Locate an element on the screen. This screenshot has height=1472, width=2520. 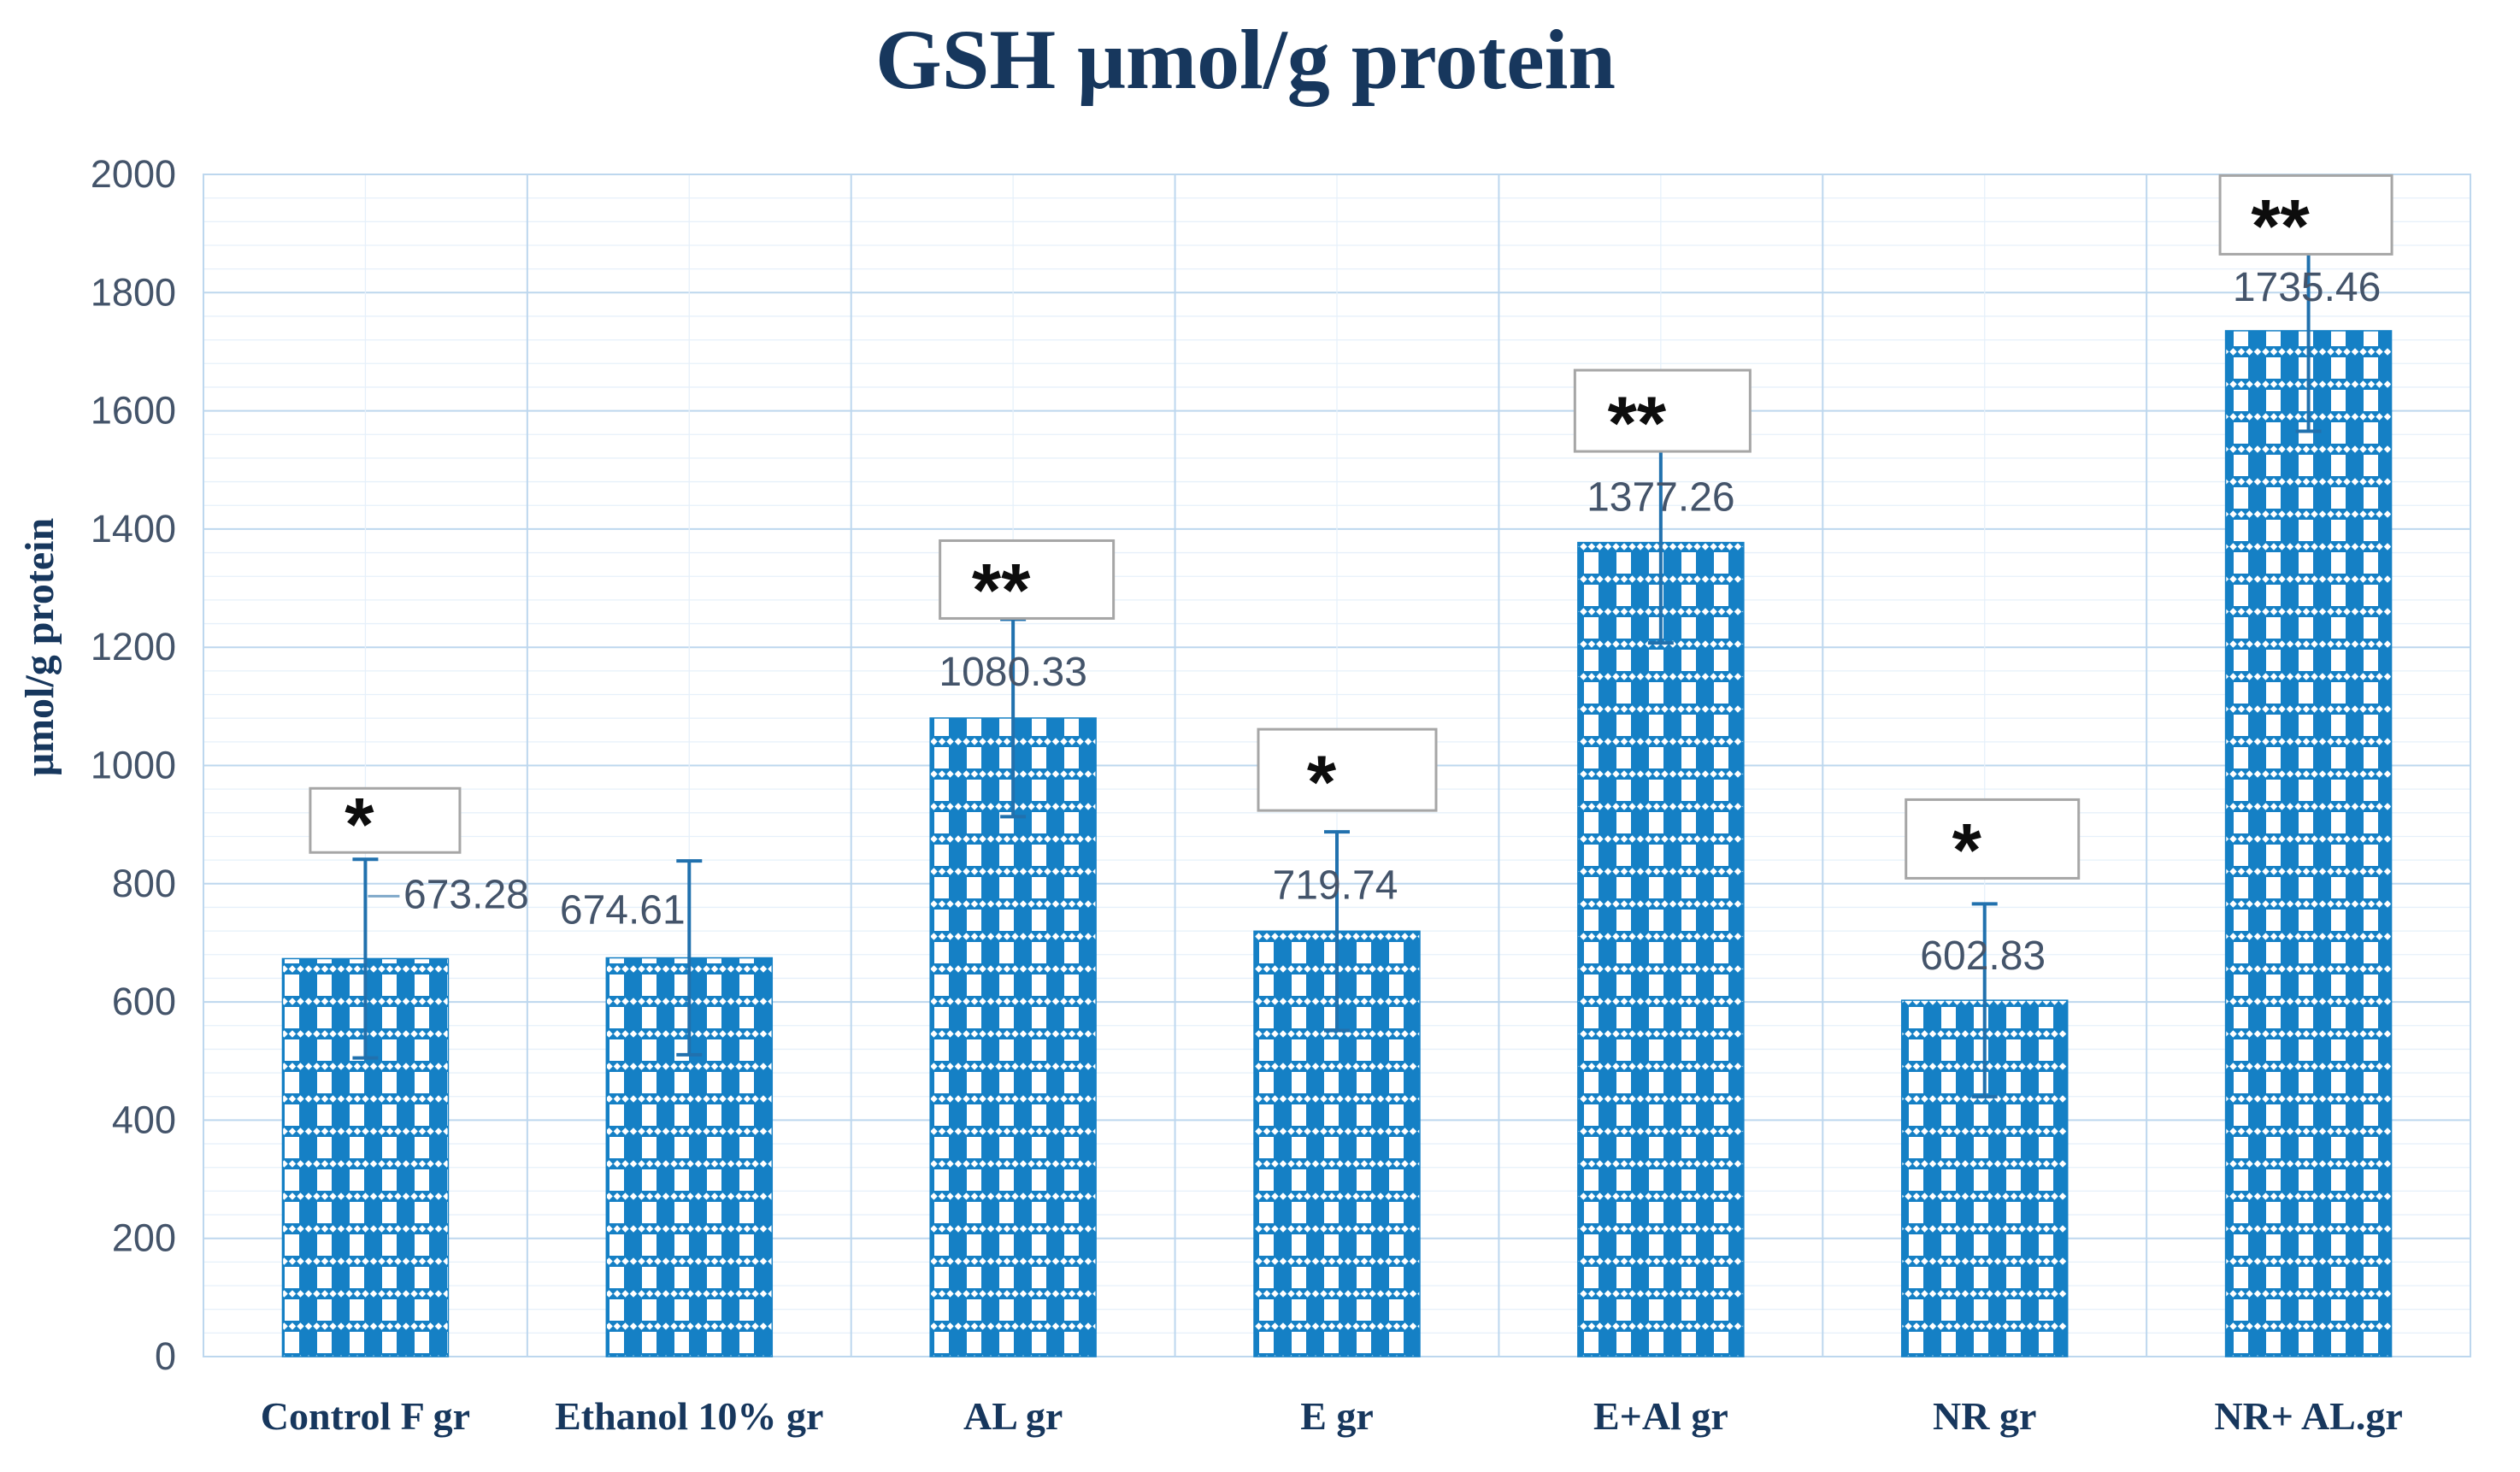
bar-value-label: 719.74 is located at coordinates (1335, 885).